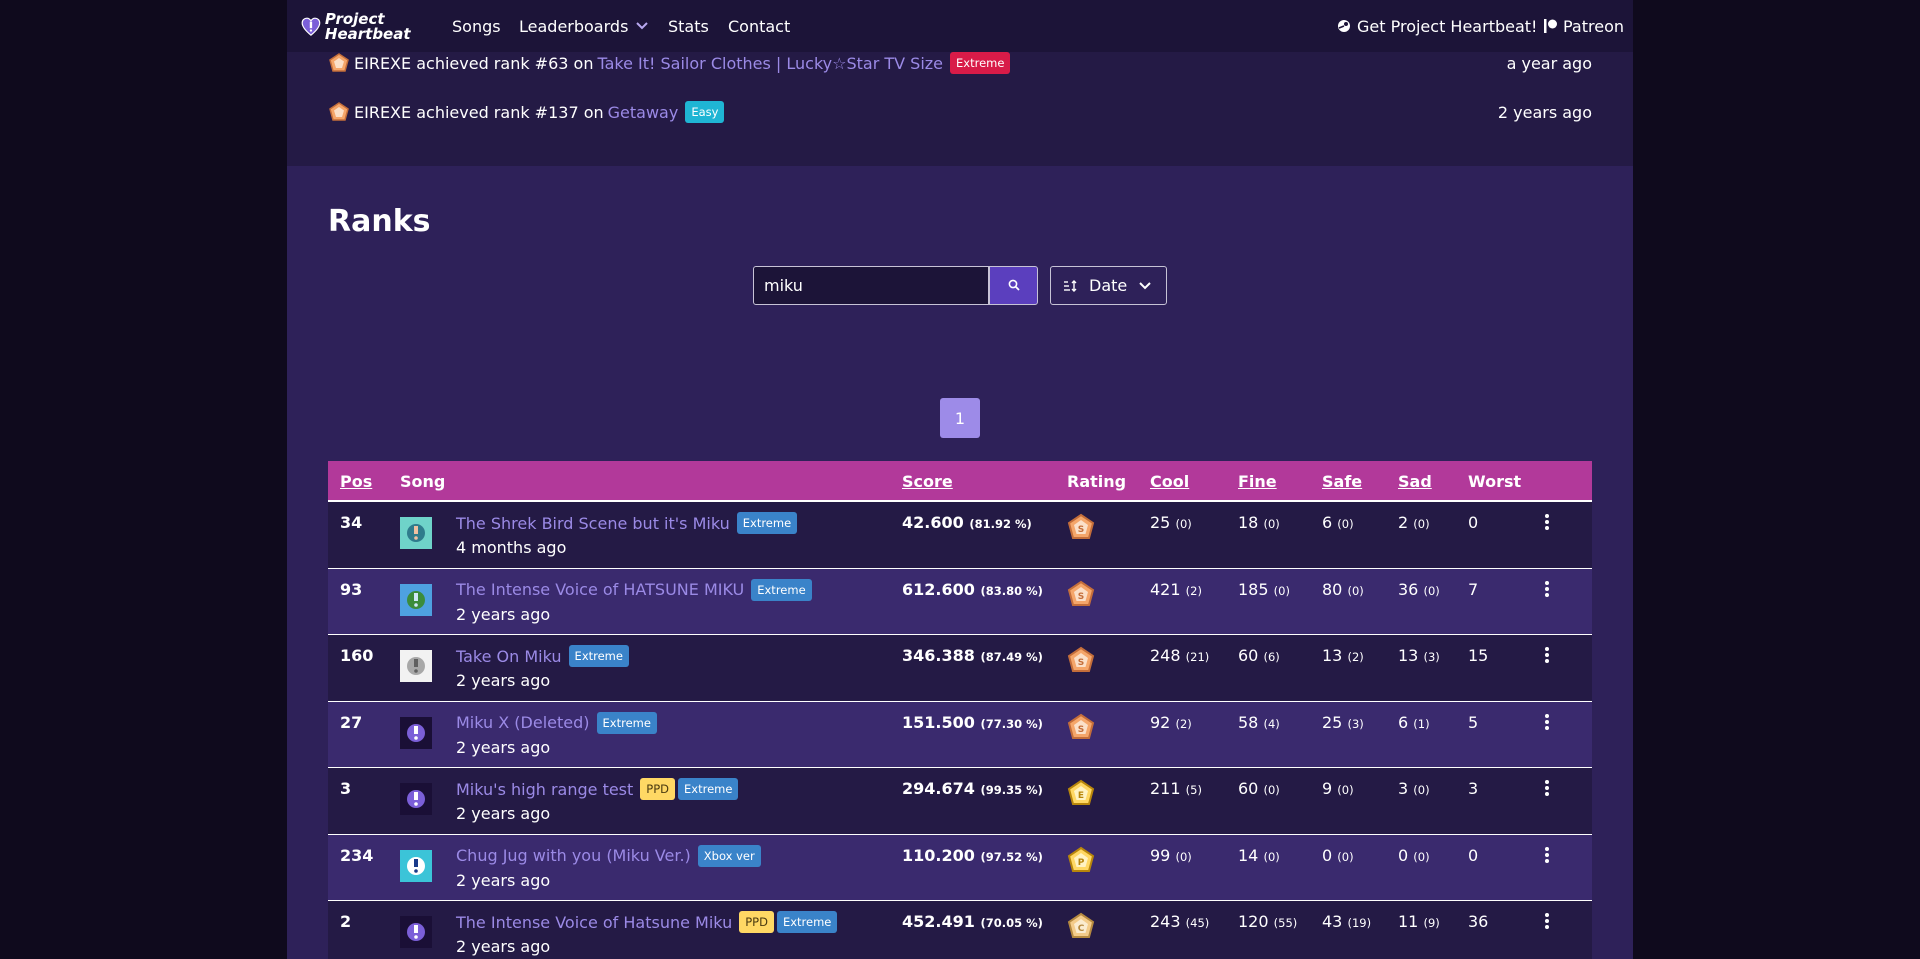 This screenshot has width=1920, height=959. What do you see at coordinates (688, 26) in the screenshot?
I see `nav-stats: Stats` at bounding box center [688, 26].